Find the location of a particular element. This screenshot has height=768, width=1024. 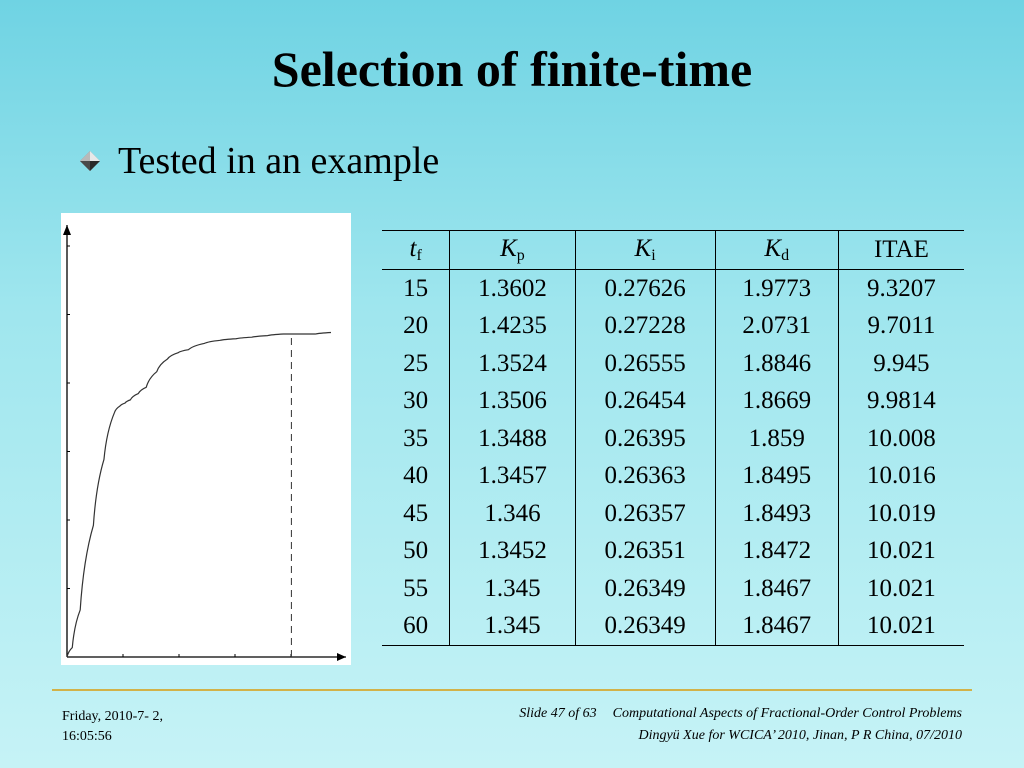

cell-kd: 1.8472 is located at coordinates (776, 551).